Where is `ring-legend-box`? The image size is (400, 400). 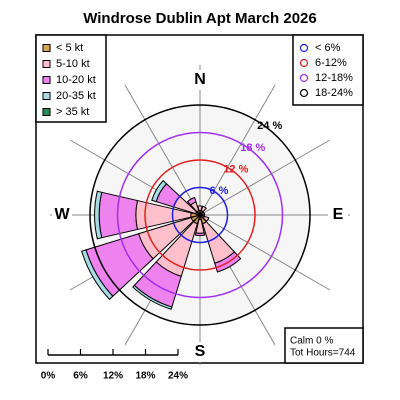
ring-legend-box is located at coordinates (328, 70).